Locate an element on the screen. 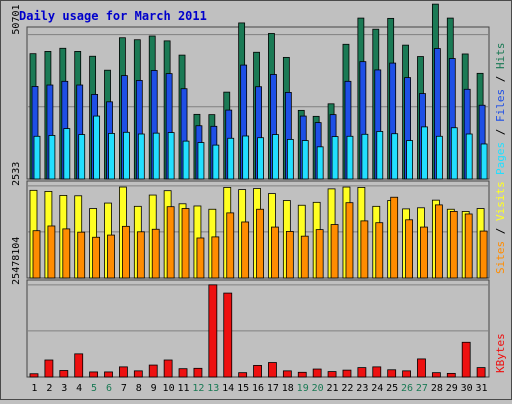  legend-files: Files is located at coordinates (500, 105).